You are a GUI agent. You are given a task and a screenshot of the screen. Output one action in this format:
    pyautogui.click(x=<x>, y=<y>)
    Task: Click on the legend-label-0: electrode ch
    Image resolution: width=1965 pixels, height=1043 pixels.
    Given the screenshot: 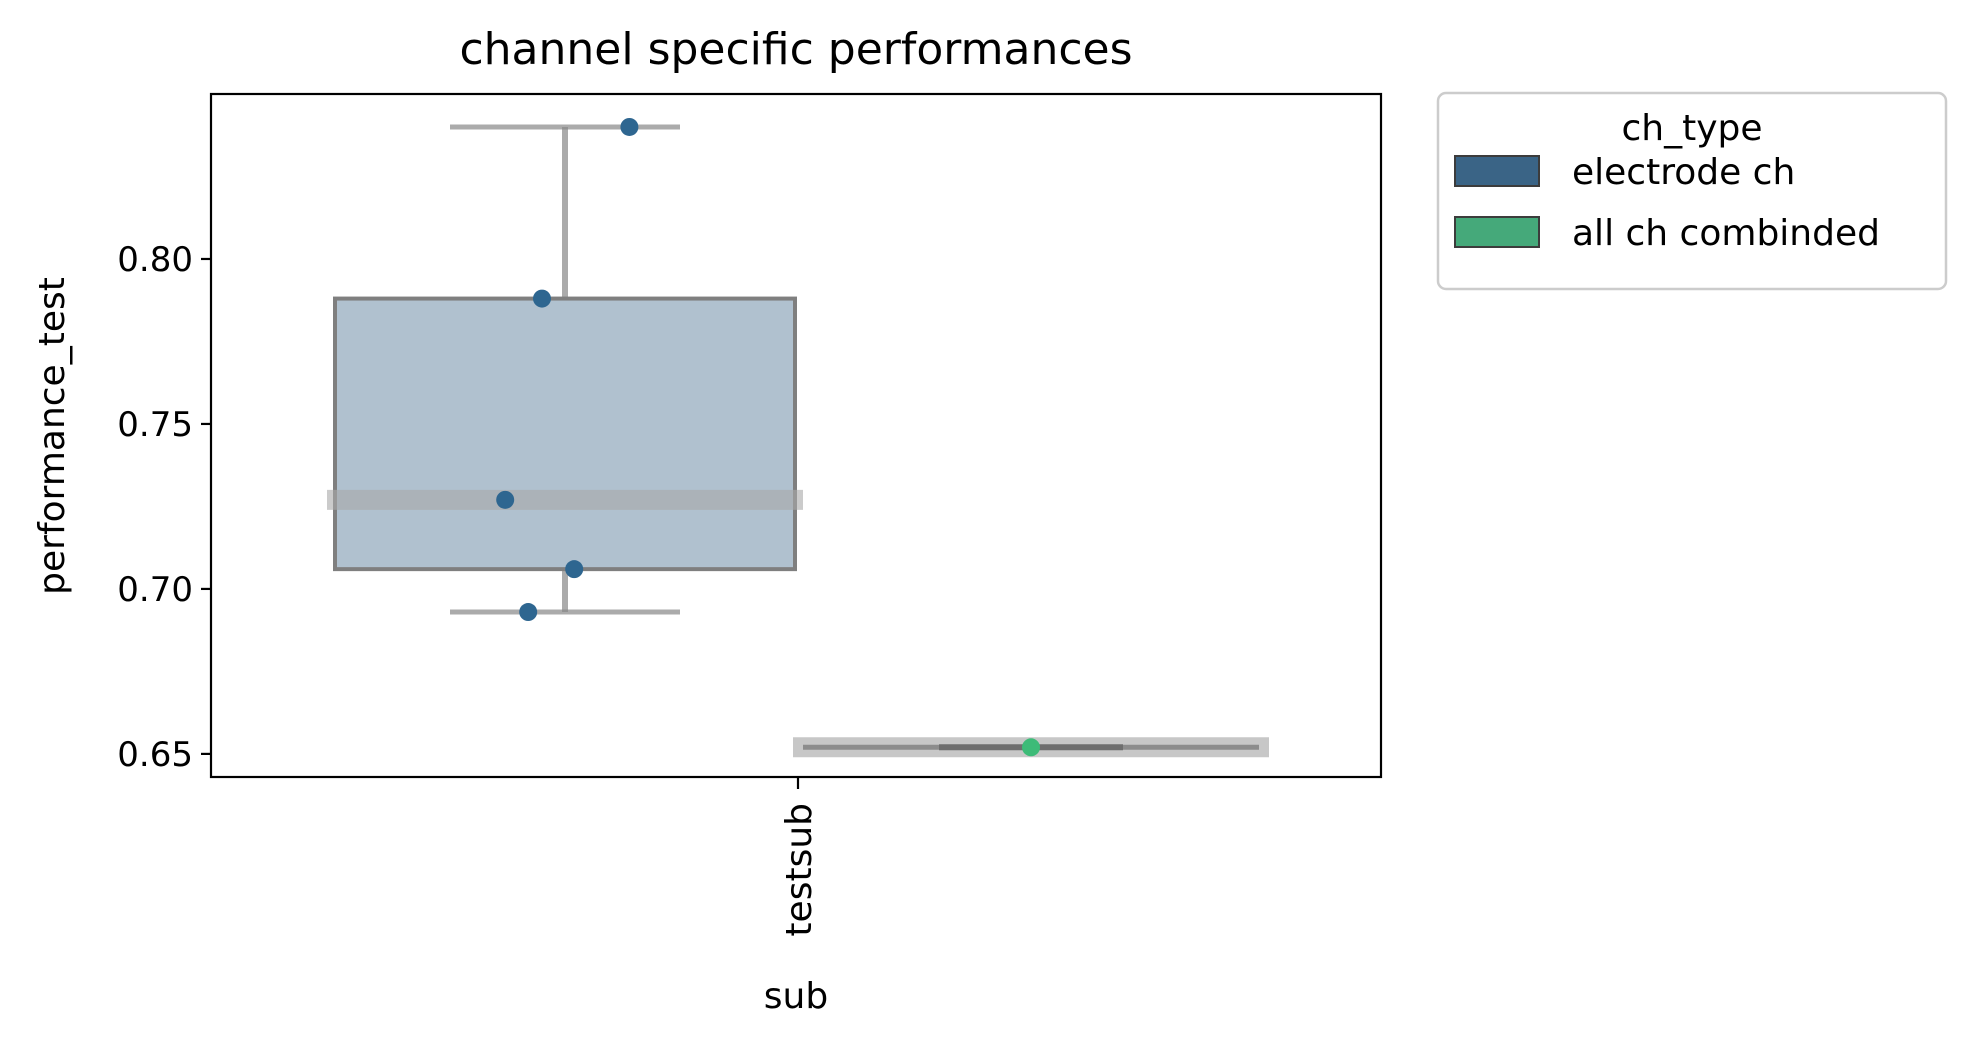 What is the action you would take?
    pyautogui.click(x=1683, y=172)
    